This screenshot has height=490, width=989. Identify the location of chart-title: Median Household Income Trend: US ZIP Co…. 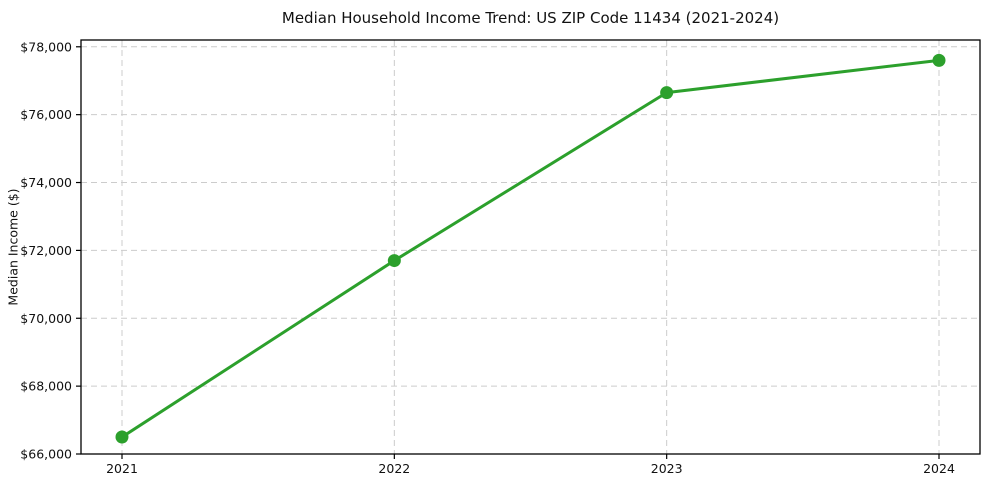
(530, 18).